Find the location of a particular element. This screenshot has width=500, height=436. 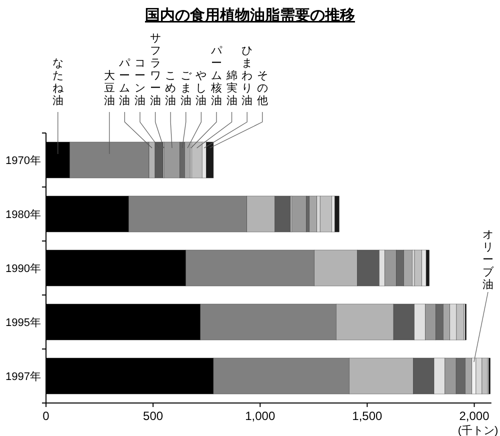

x-tick-label: 500 is located at coordinates (153, 416).